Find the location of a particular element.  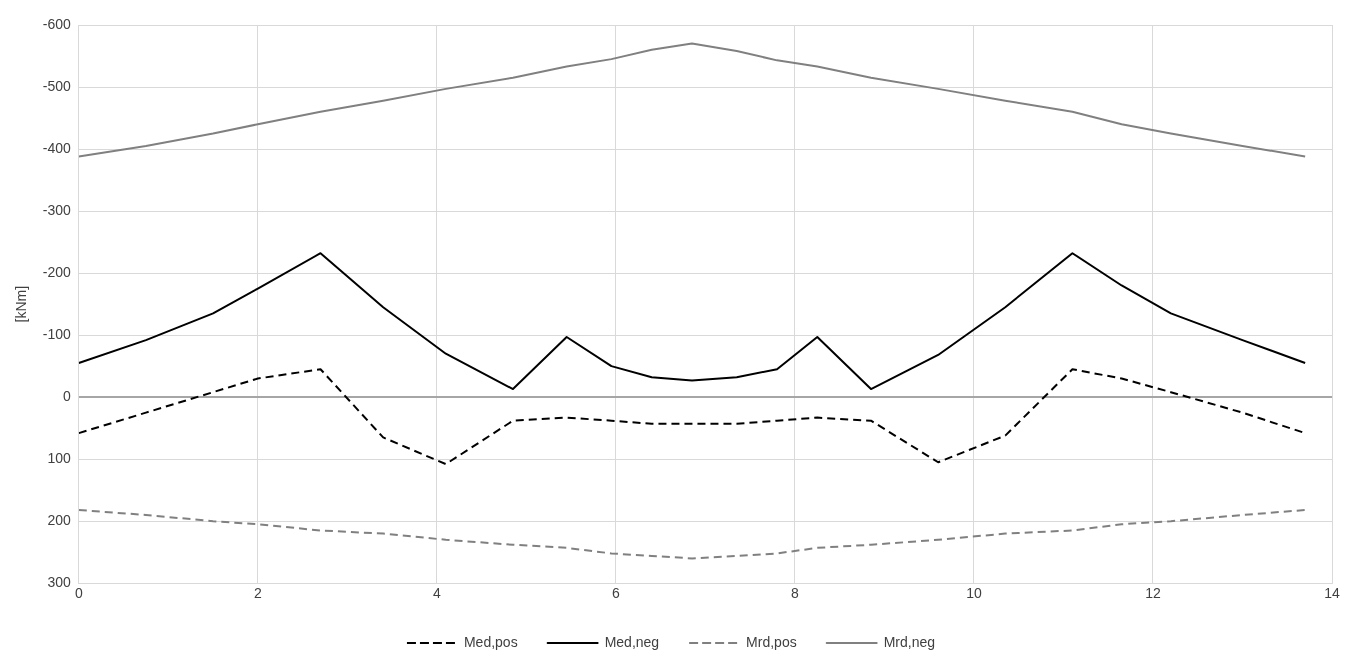

y-tick-label: 0 is located at coordinates (67, 395).